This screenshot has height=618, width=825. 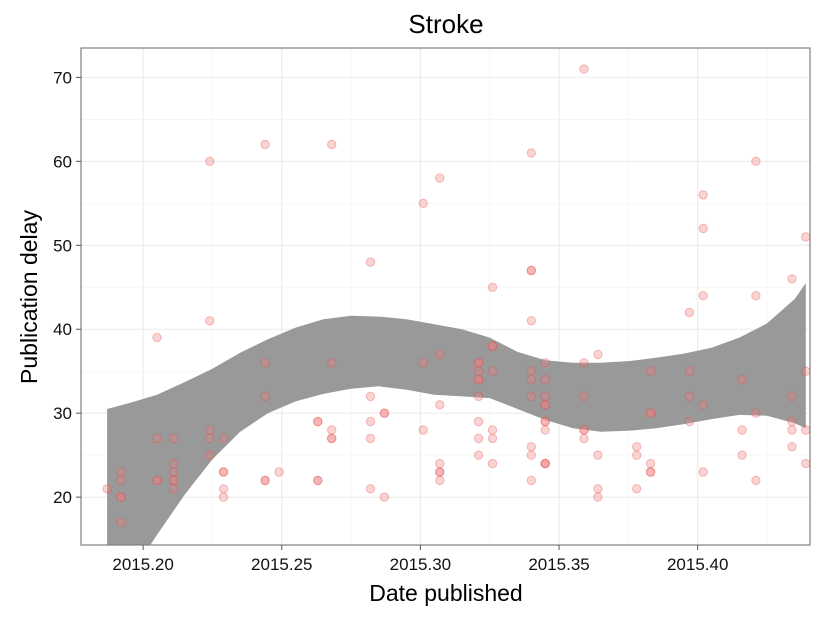 I want to click on x-axis: 2015.20 2015.25 2015.30 2015.35 2015.40, so click(x=420, y=559).